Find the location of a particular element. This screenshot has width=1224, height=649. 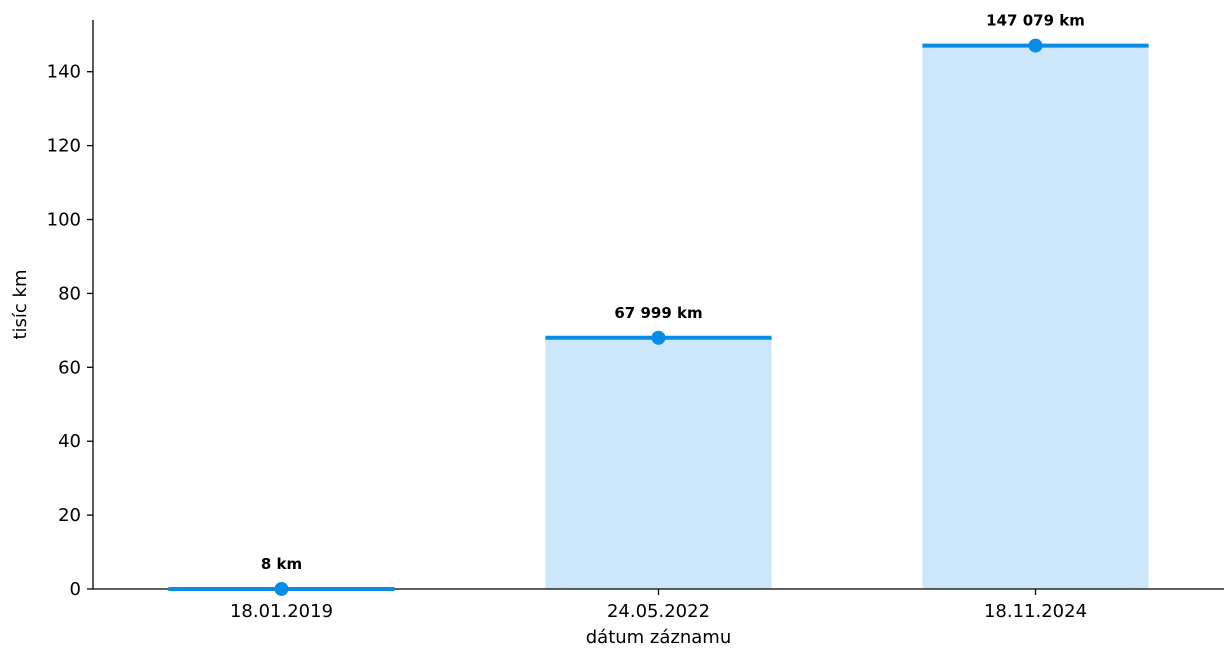

y-tick-label-1: 20 is located at coordinates (69, 515).